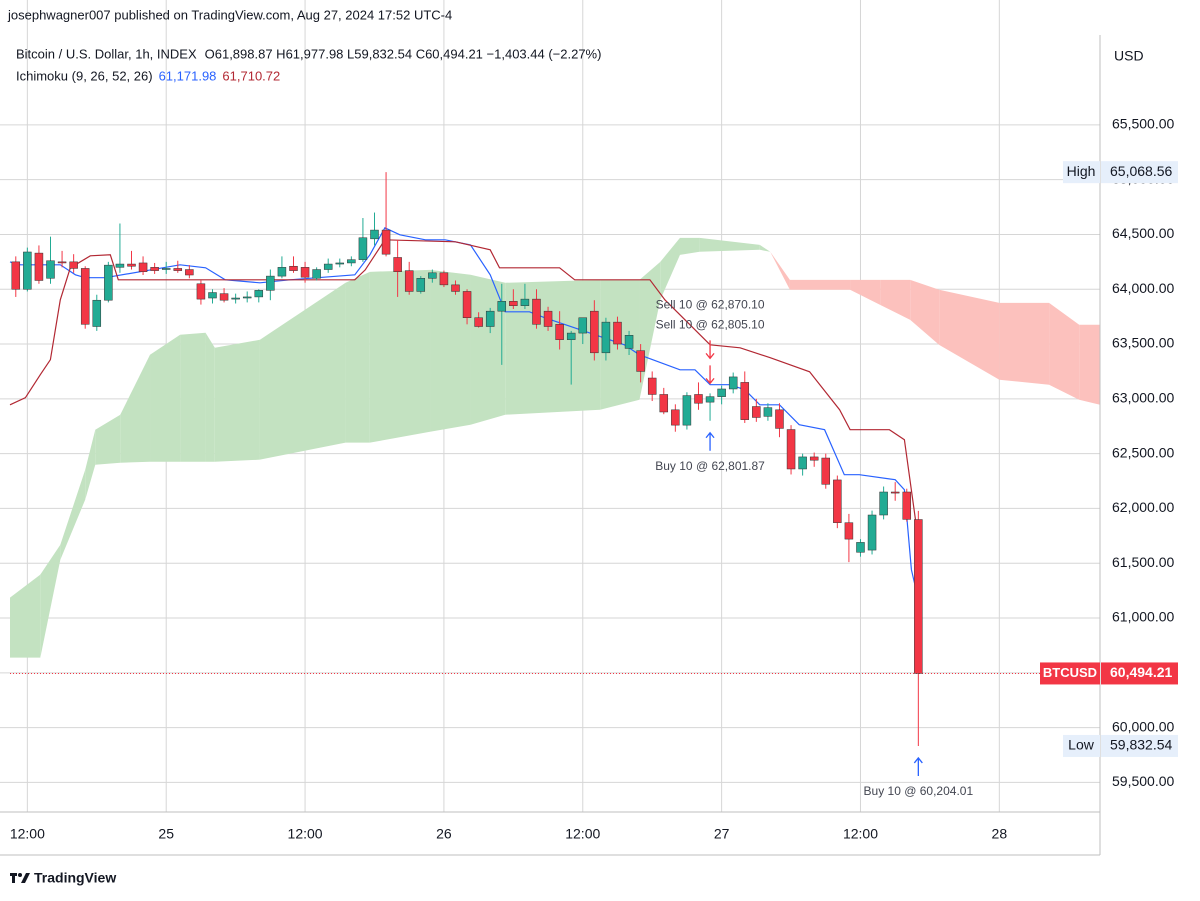 The image size is (1200, 901). What do you see at coordinates (1000, 834) in the screenshot?
I see `x-tick-label: 28` at bounding box center [1000, 834].